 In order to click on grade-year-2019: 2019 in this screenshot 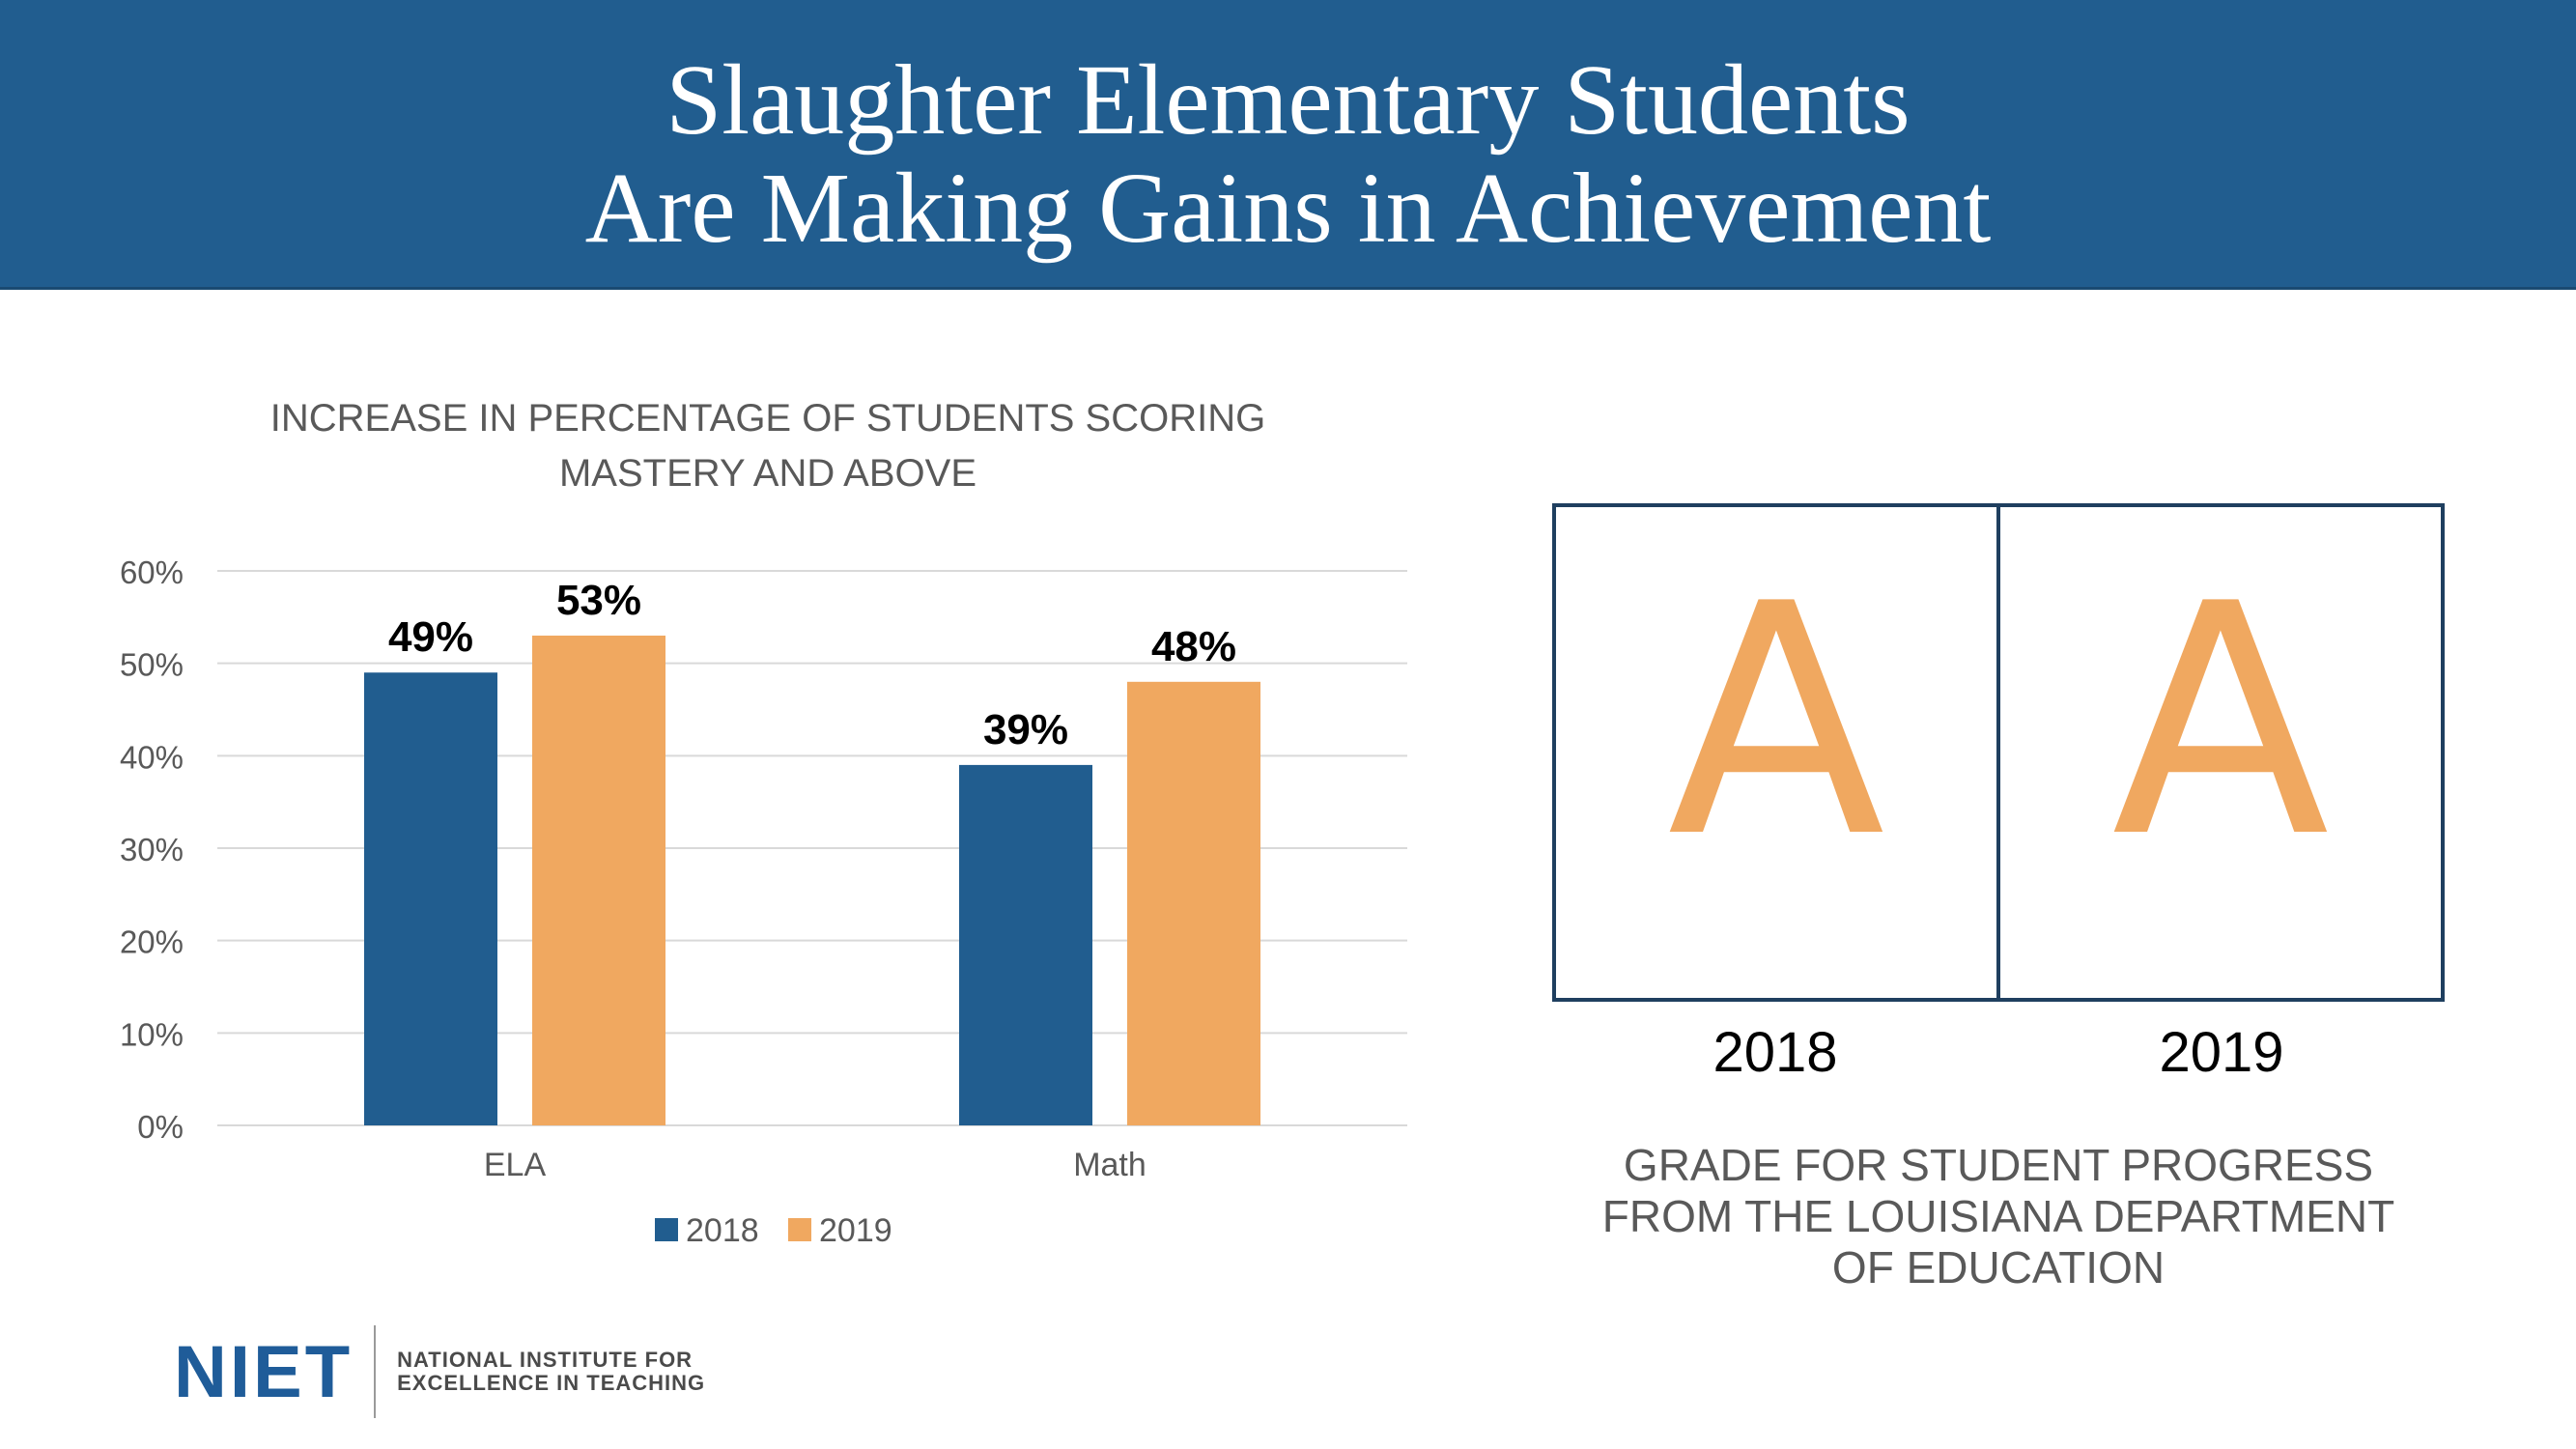, I will do `click(2221, 1052)`.